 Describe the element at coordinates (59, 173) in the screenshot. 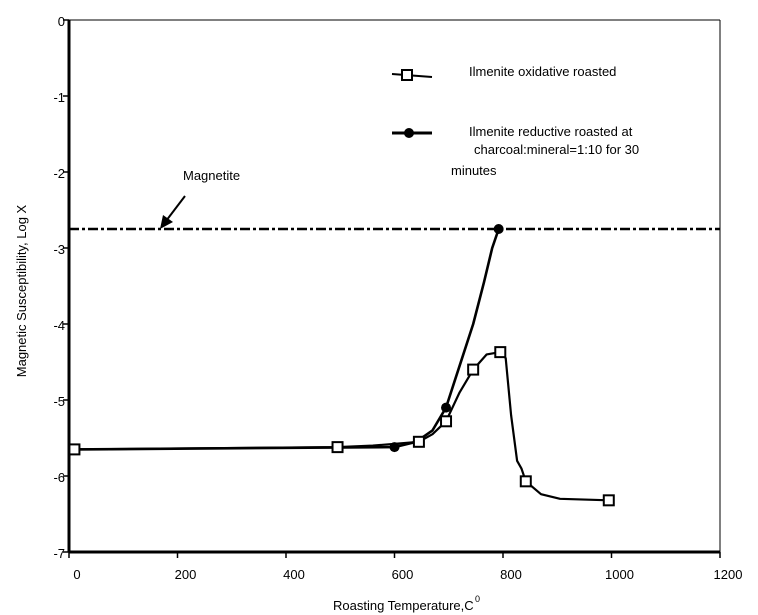

I see `y-tick-label: -2` at that location.